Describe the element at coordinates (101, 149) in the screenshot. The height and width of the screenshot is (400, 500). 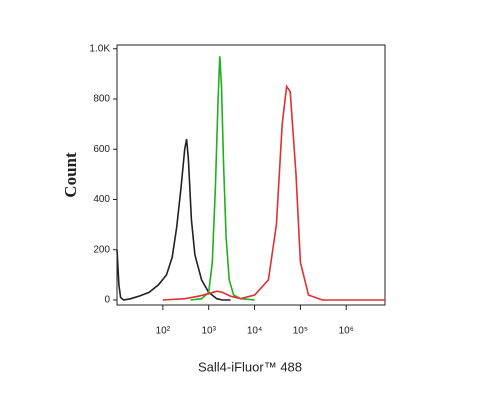
I see `y-tick-label: 600` at that location.